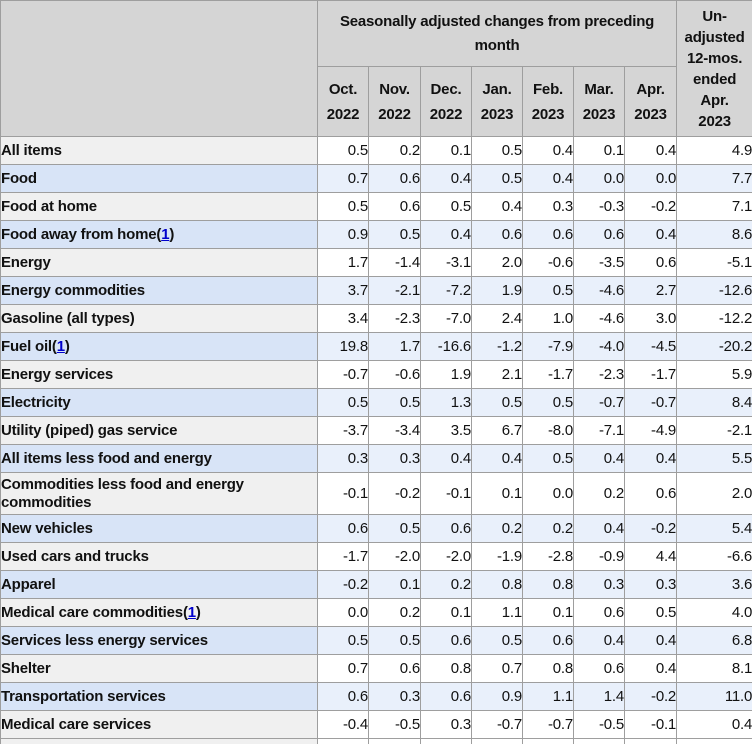  What do you see at coordinates (57, 374) in the screenshot?
I see `row-label-text: Energy services` at bounding box center [57, 374].